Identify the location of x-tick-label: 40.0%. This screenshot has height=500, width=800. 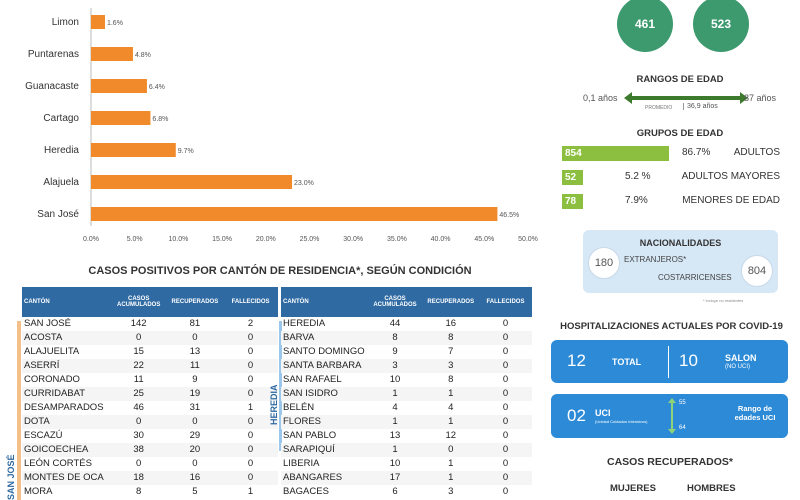
(441, 239).